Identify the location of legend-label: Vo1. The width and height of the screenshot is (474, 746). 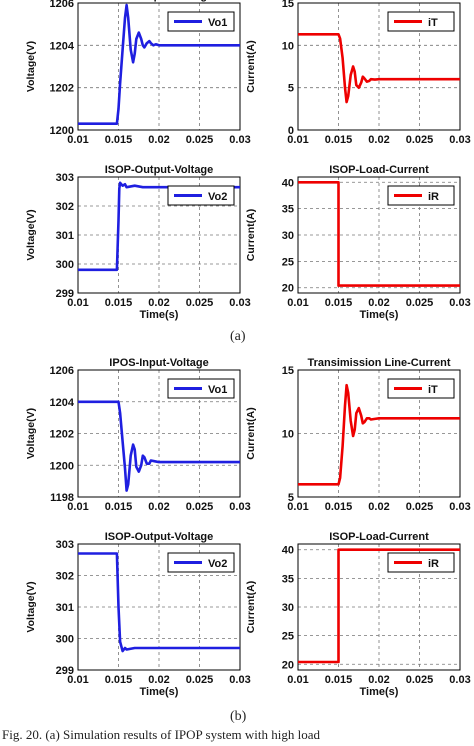
(217, 23).